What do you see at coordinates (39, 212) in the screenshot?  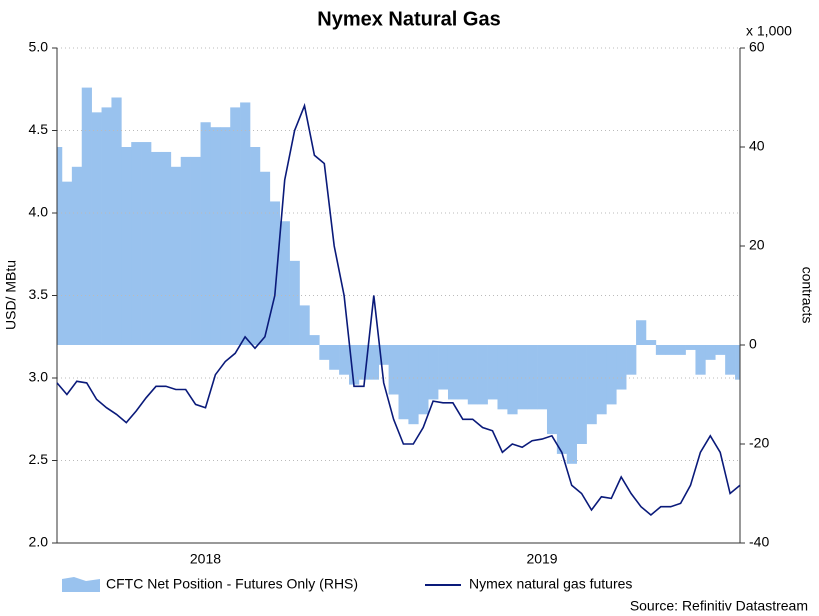 I see `y-tick-label: 4.0` at bounding box center [39, 212].